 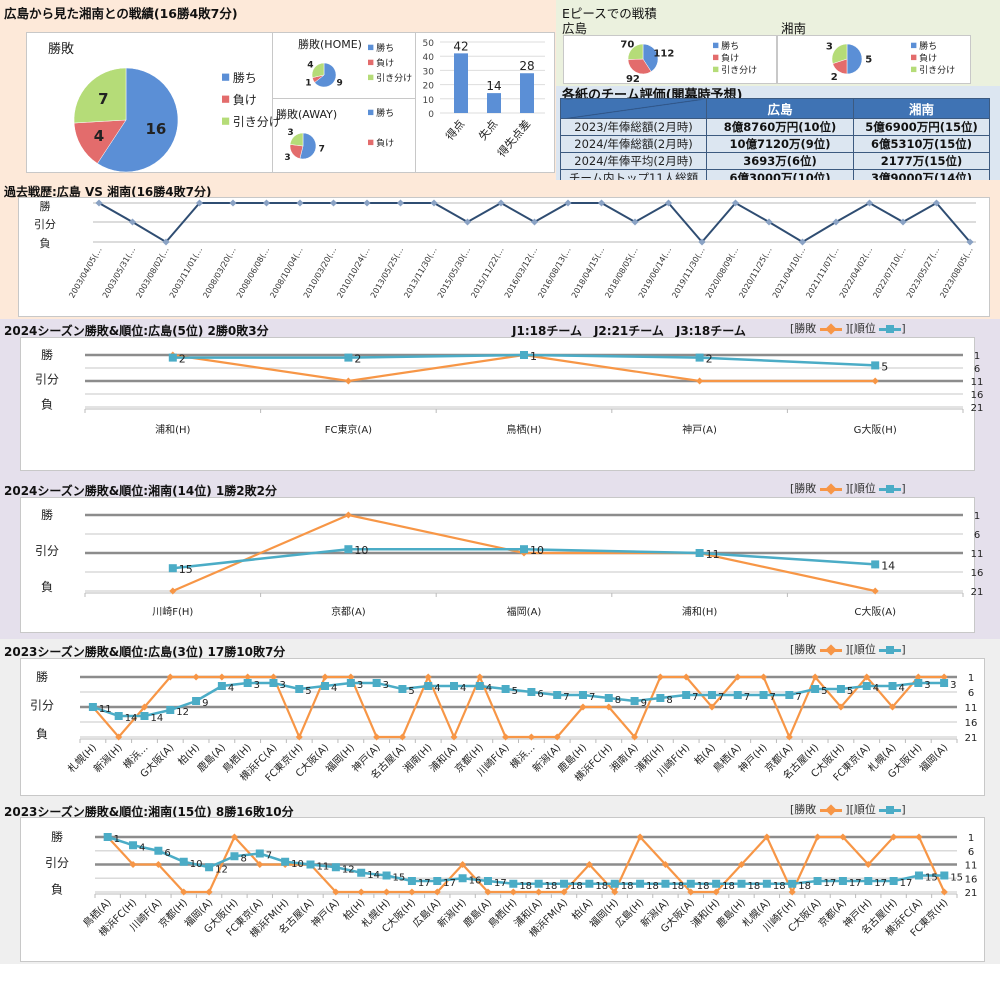 I want to click on legend-label: 勝ち, so click(x=385, y=113).